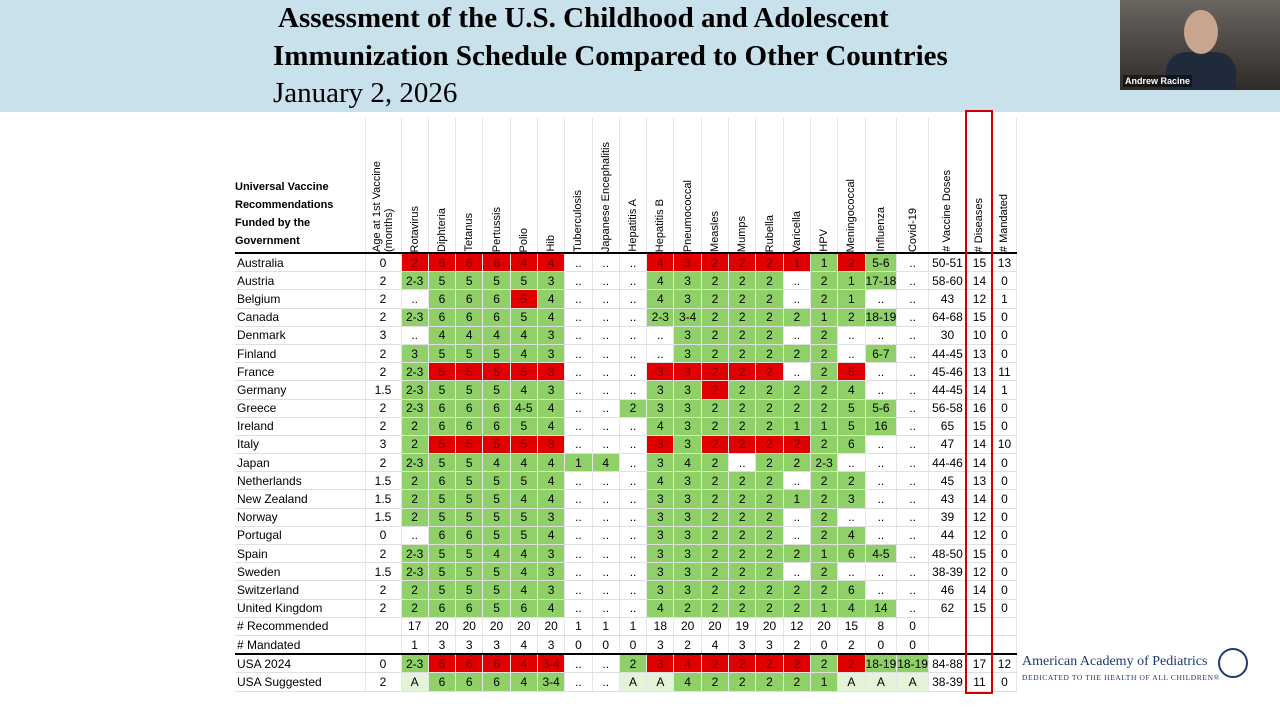 Image resolution: width=1280 pixels, height=720 pixels. I want to click on country: Denmark, so click(300, 335).